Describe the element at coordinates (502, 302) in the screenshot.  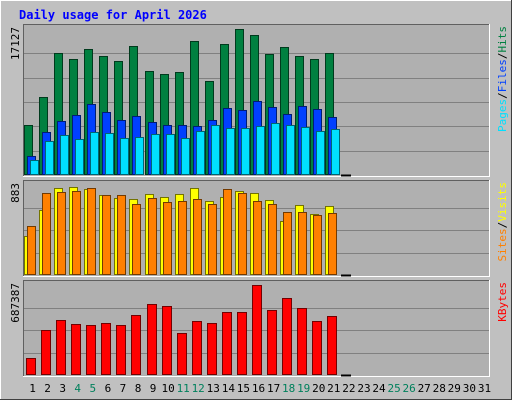
I see `legend-kbytes: KBytes` at that location.